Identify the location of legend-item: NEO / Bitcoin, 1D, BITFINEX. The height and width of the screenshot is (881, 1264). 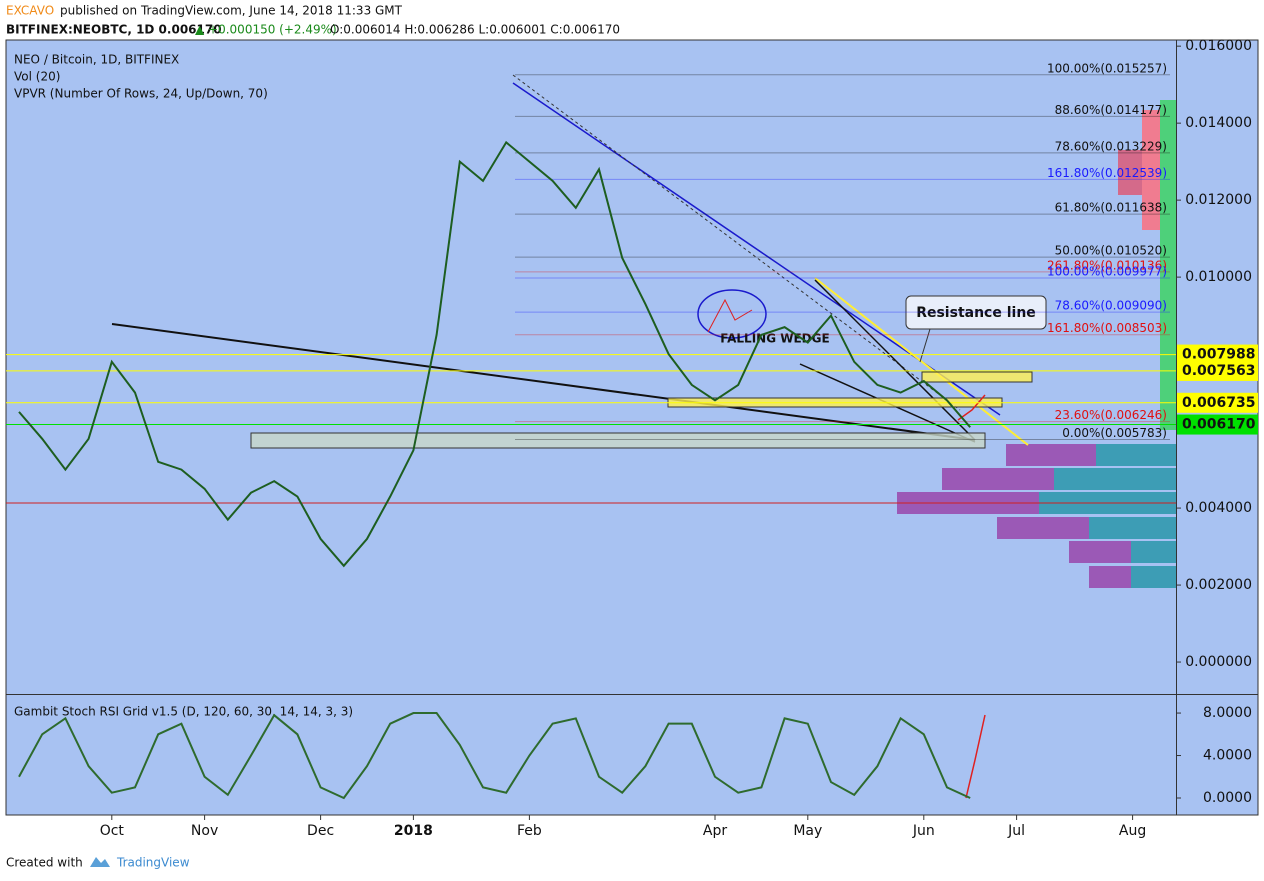
(96, 60).